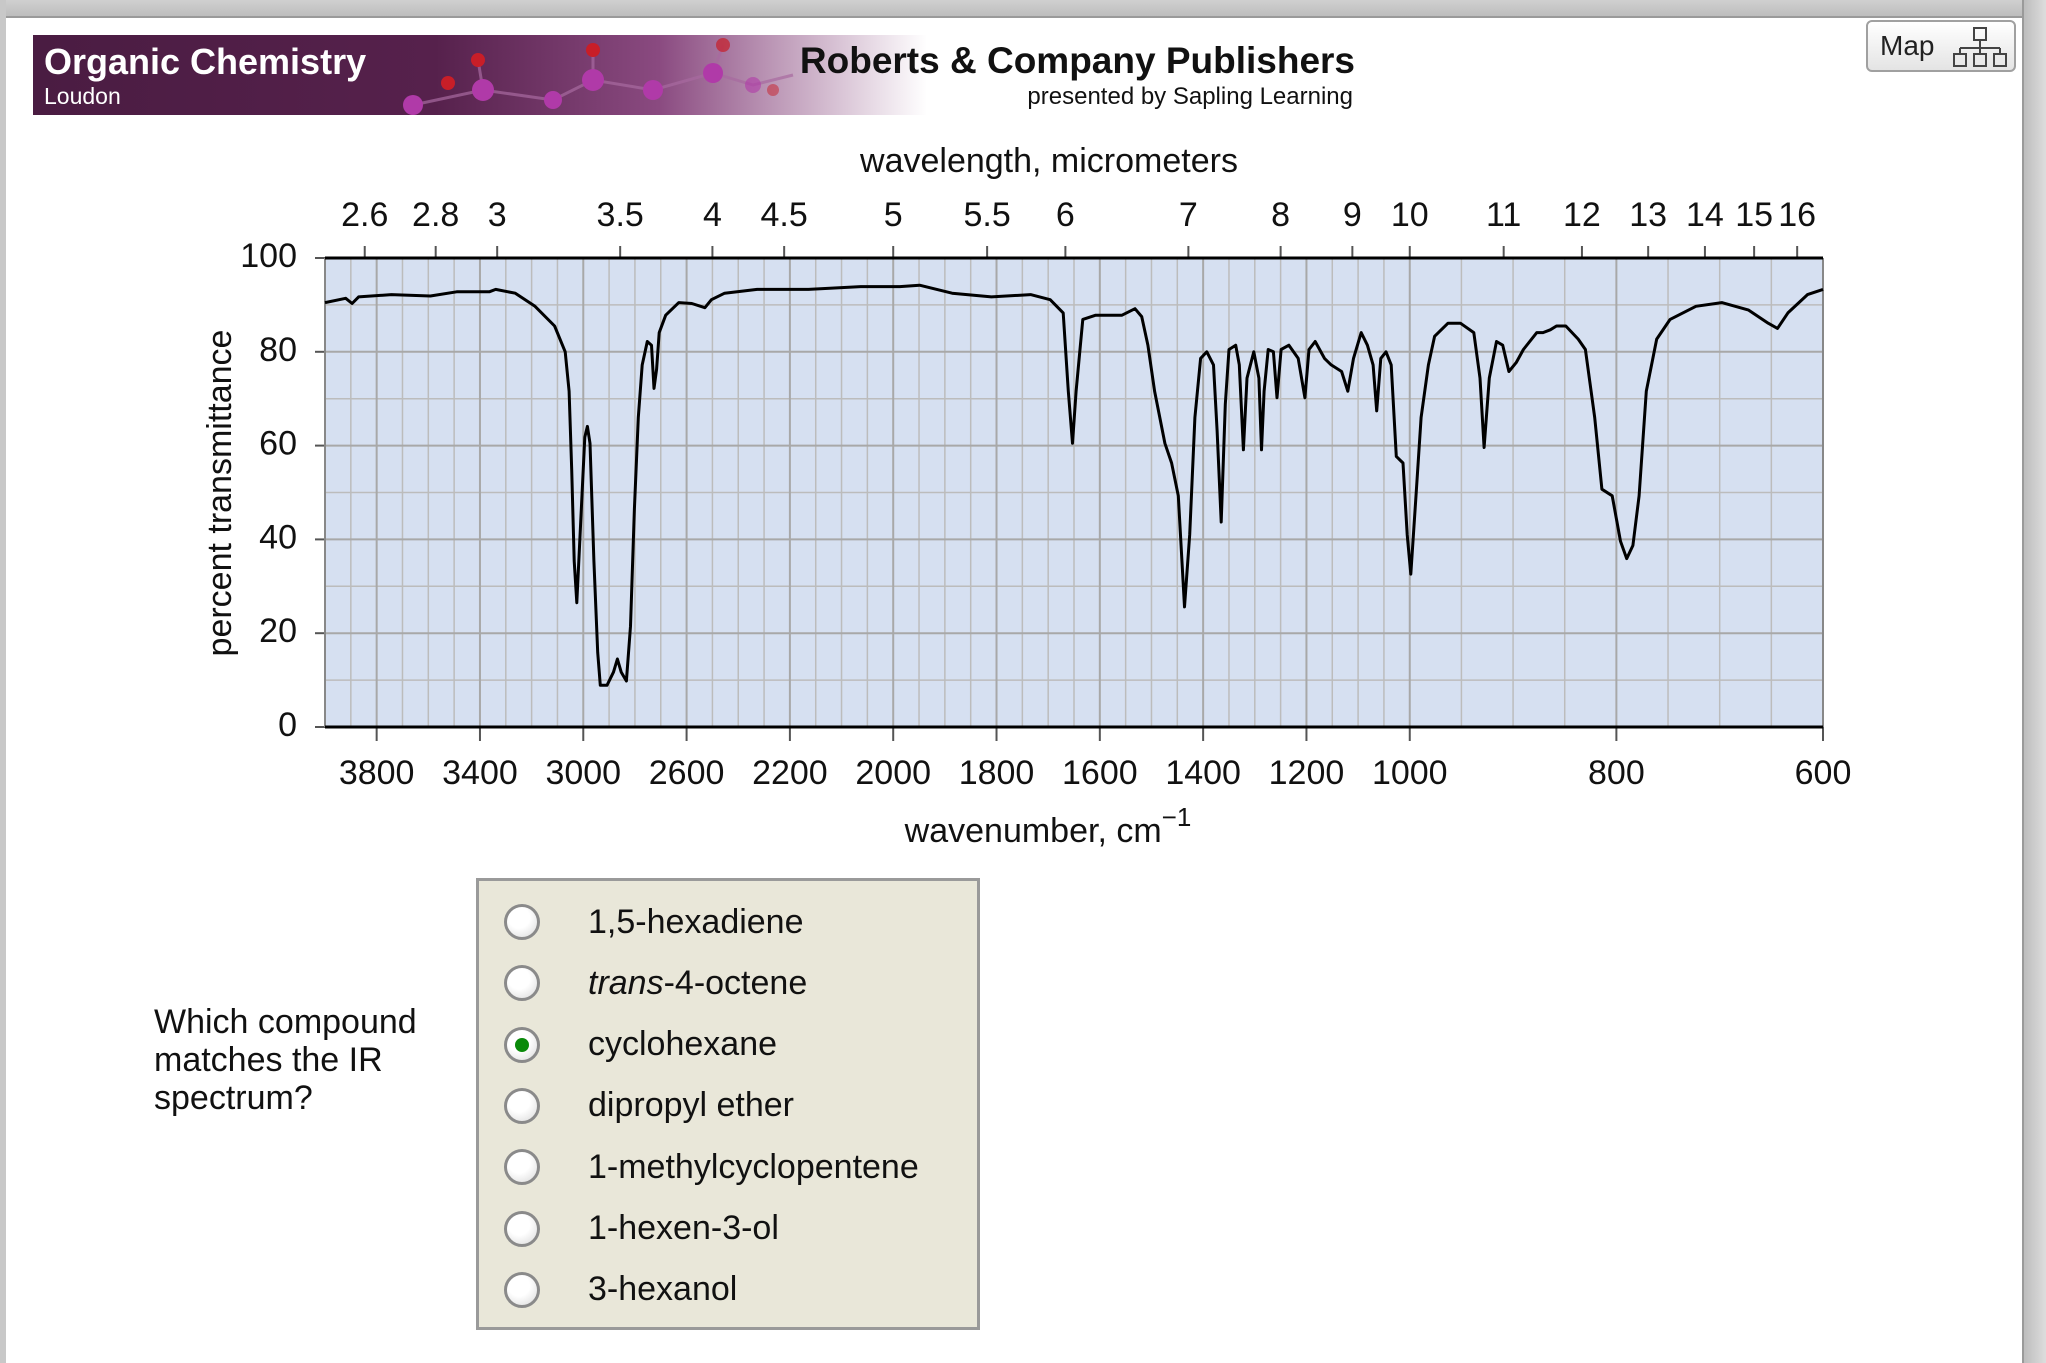  I want to click on top-bar, so click(1023, 9).